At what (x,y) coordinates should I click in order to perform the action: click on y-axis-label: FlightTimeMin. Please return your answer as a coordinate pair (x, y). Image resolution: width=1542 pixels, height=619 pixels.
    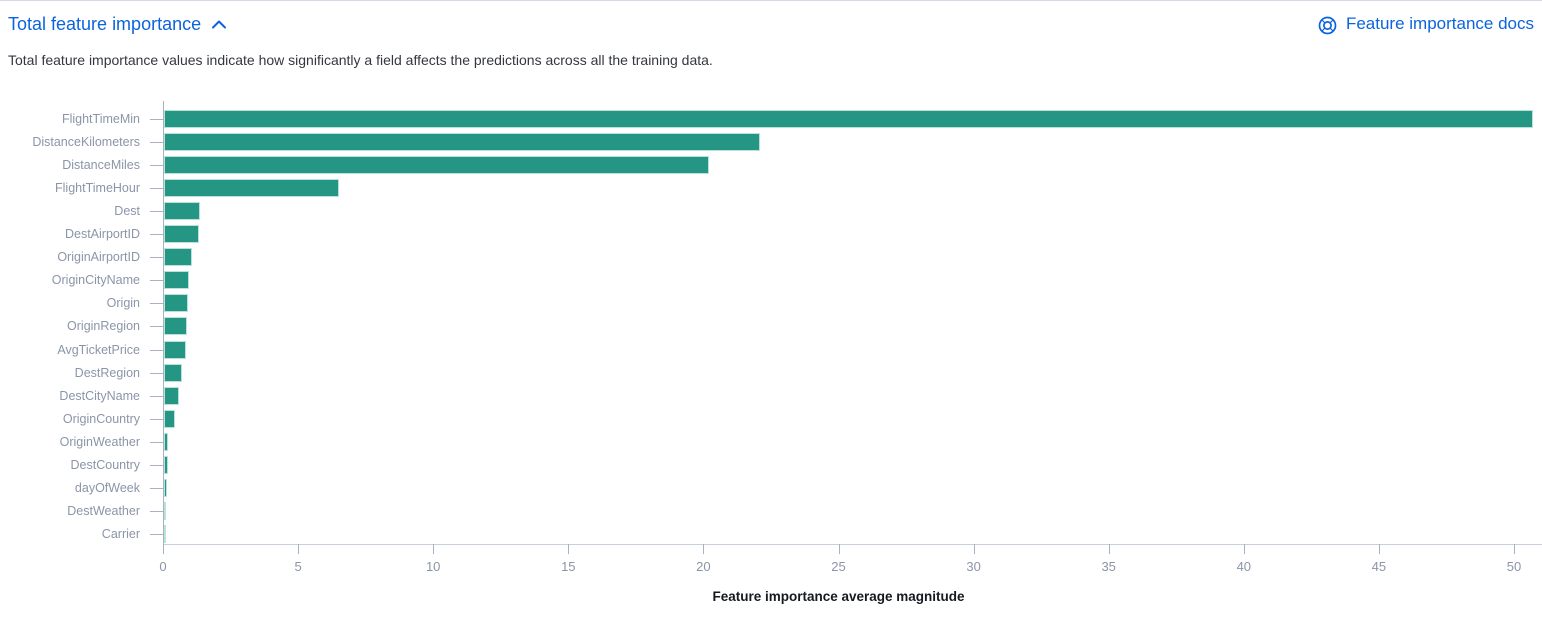
    Looking at the image, I should click on (100, 118).